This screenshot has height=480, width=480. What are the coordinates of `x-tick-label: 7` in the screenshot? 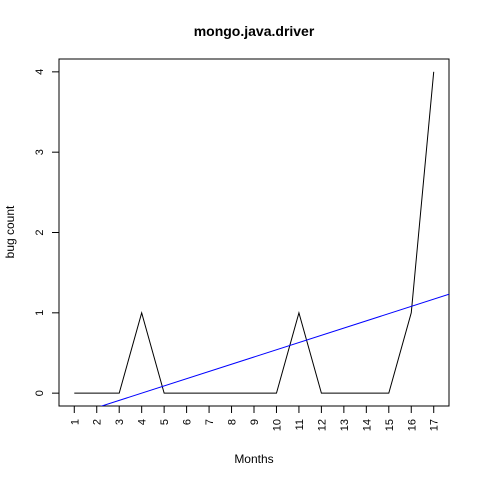 It's located at (210, 422).